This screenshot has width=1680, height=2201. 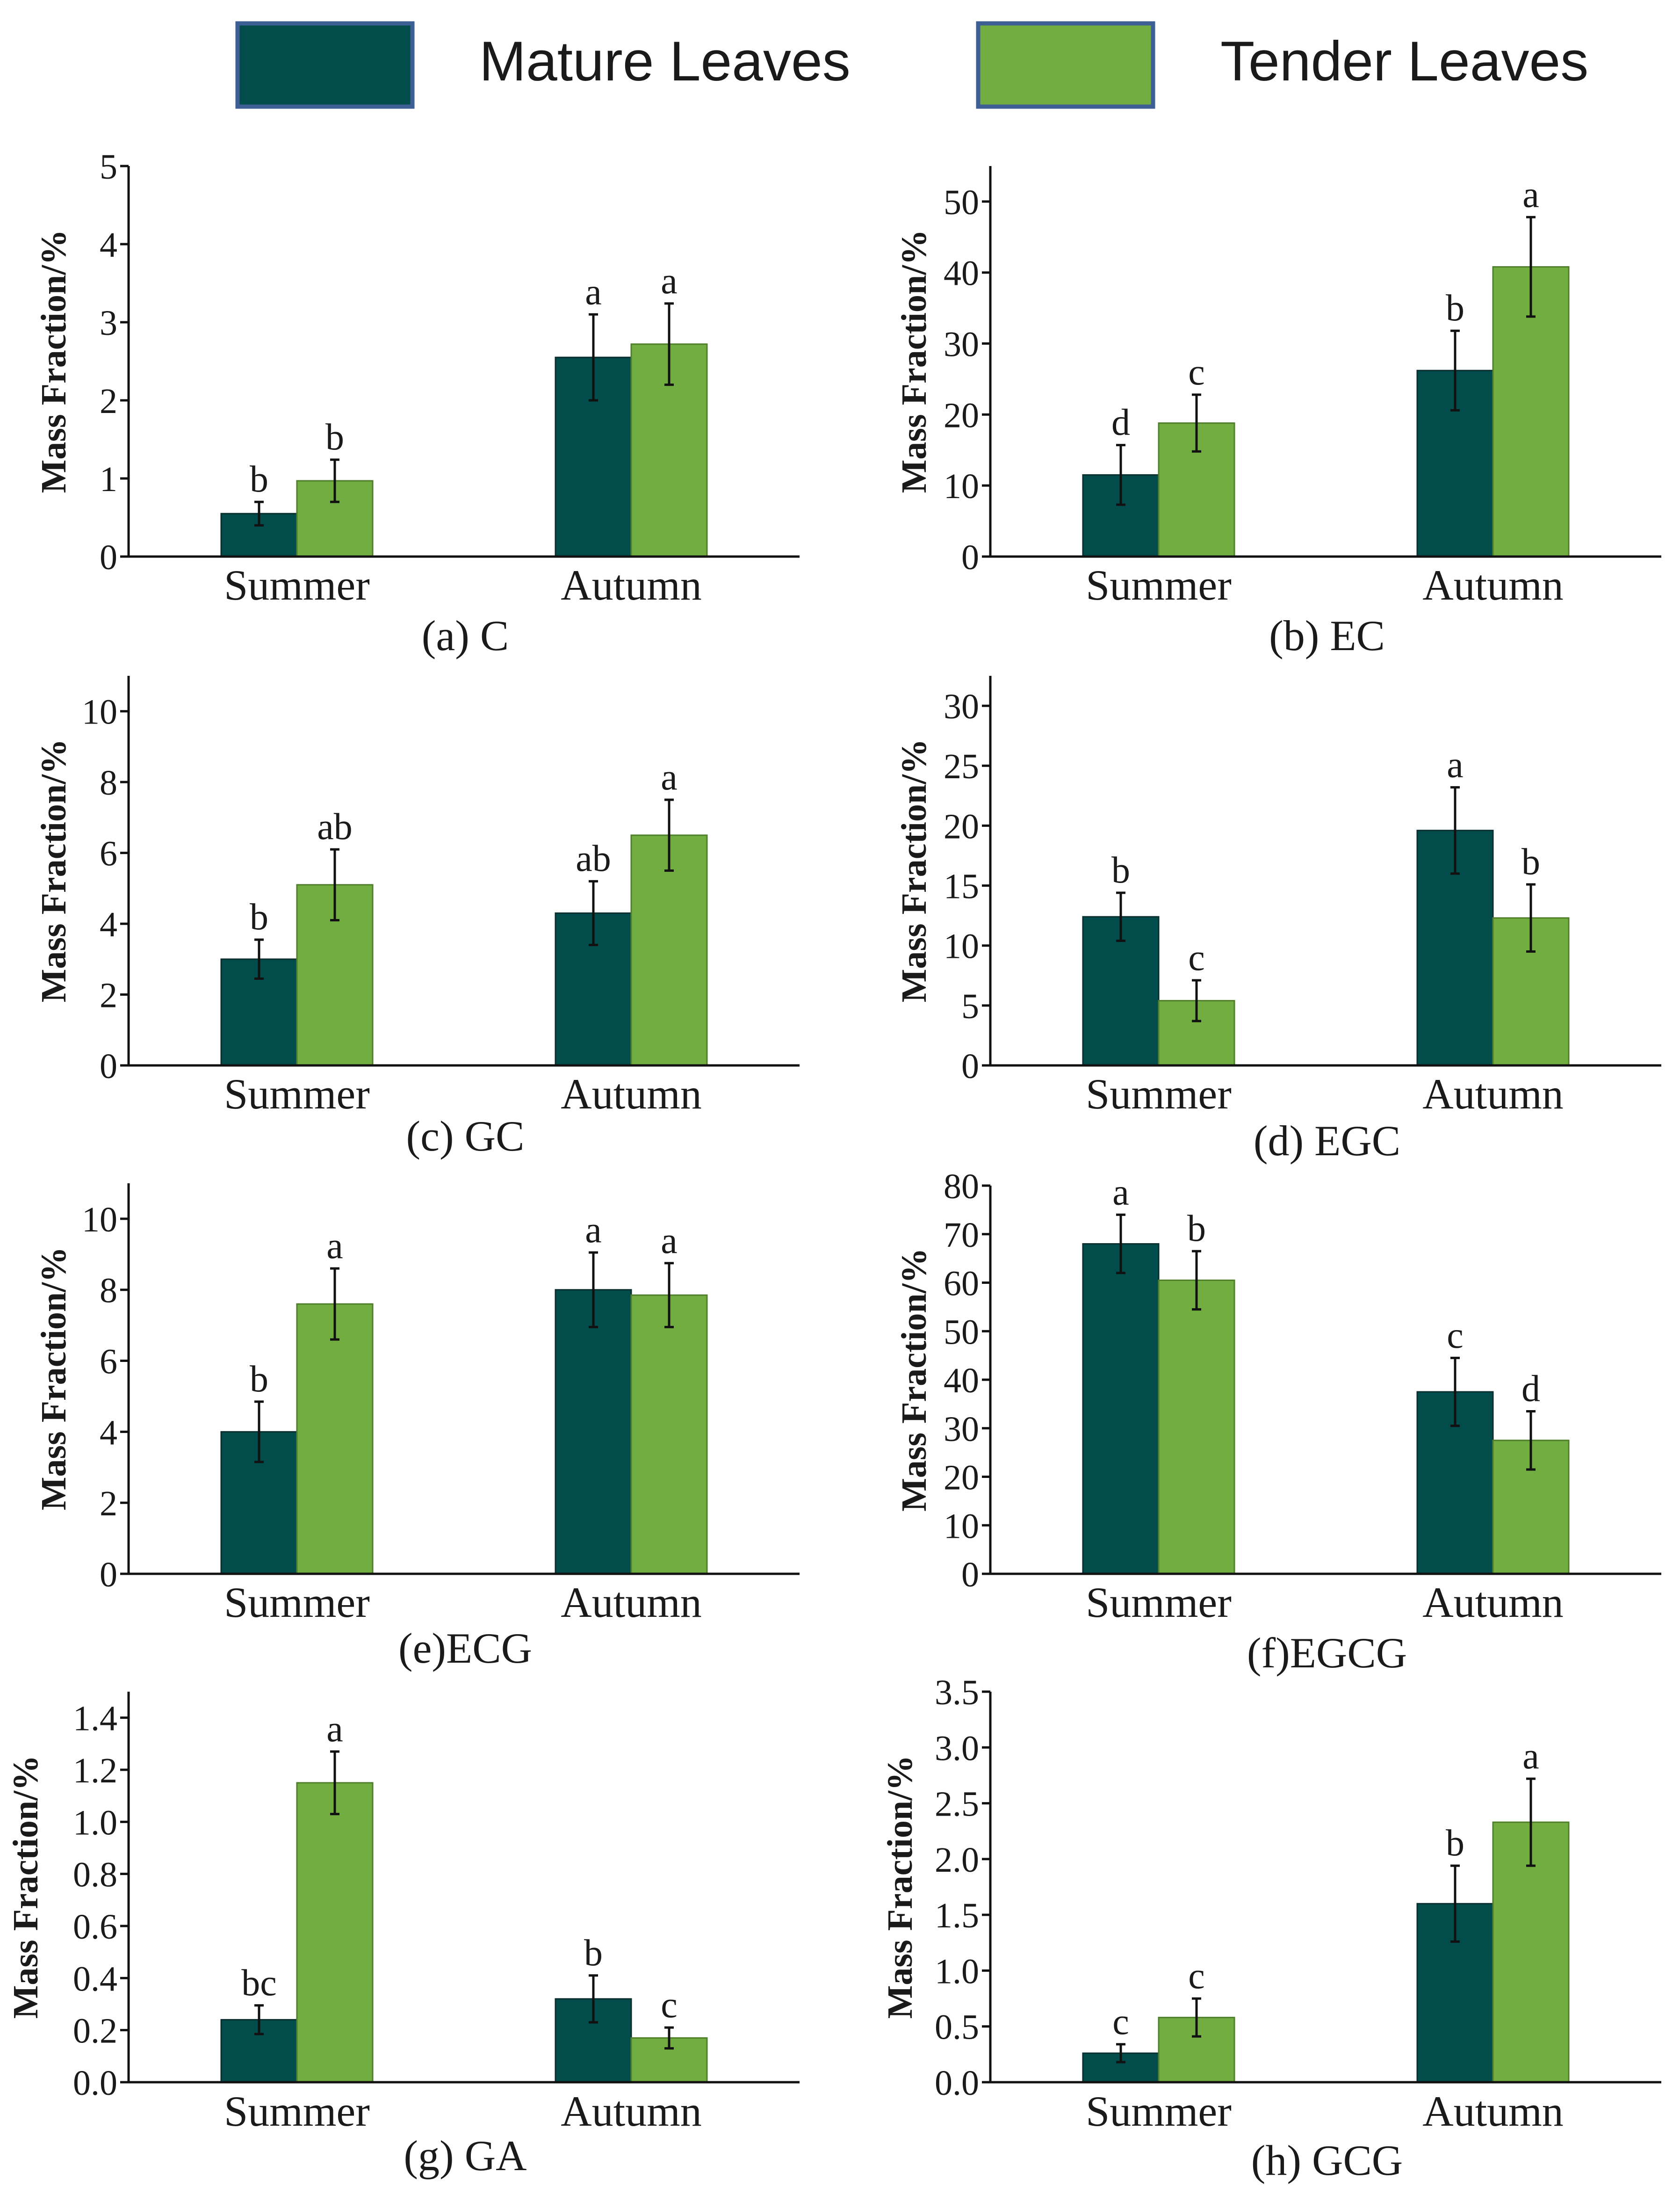 I want to click on y-tick-label: 0.6, so click(x=95, y=1927).